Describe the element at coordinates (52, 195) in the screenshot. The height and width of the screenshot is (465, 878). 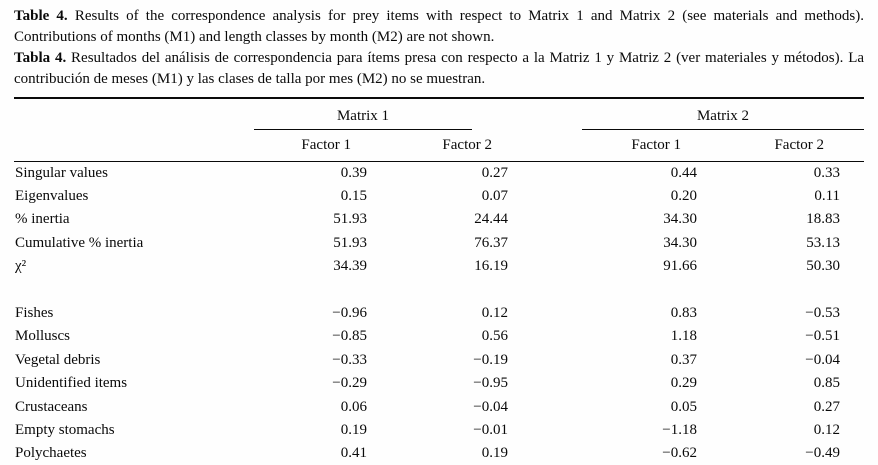
I see `row-label: Eigenvalues` at that location.